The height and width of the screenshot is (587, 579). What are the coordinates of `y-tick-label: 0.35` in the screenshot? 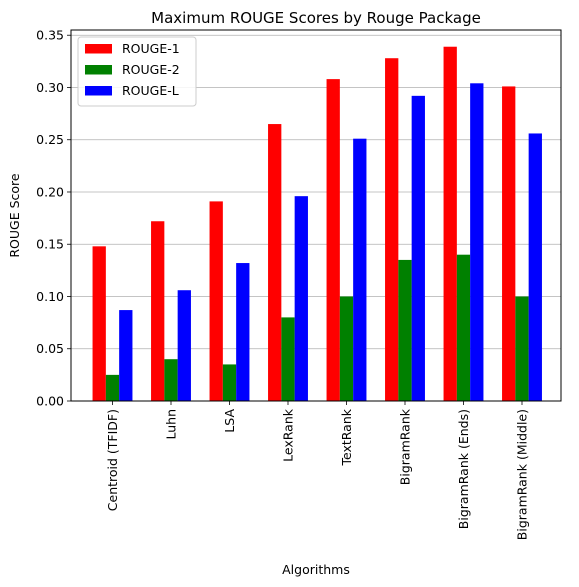 It's located at (50, 35).